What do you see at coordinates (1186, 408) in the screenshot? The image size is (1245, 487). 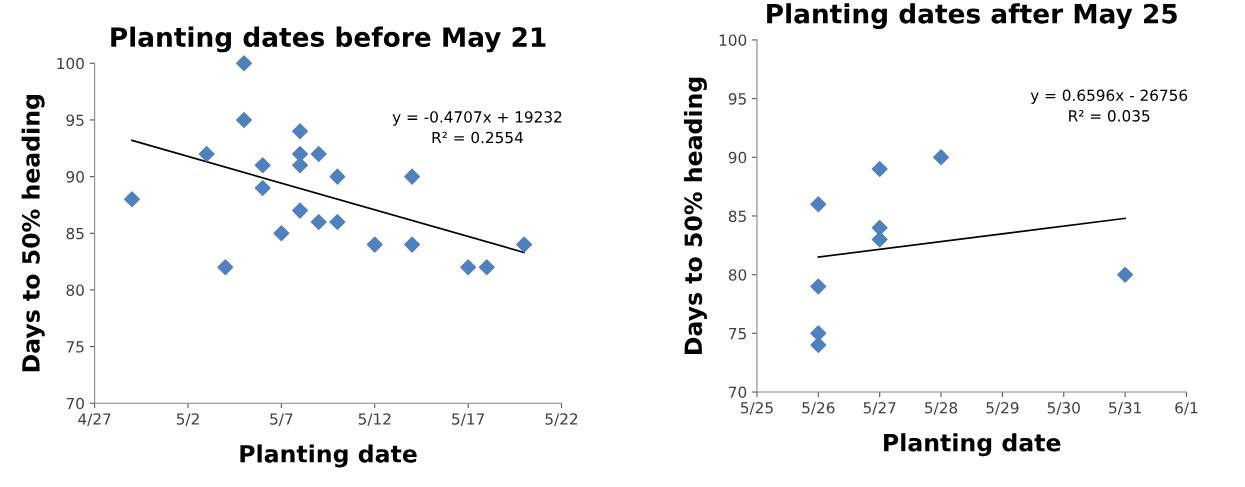 I see `x-tick-label: 6/1` at bounding box center [1186, 408].